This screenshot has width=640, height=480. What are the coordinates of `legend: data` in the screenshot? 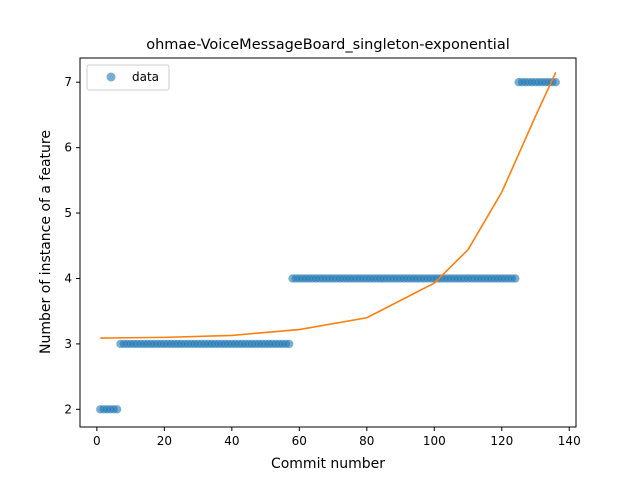 It's located at (128, 77).